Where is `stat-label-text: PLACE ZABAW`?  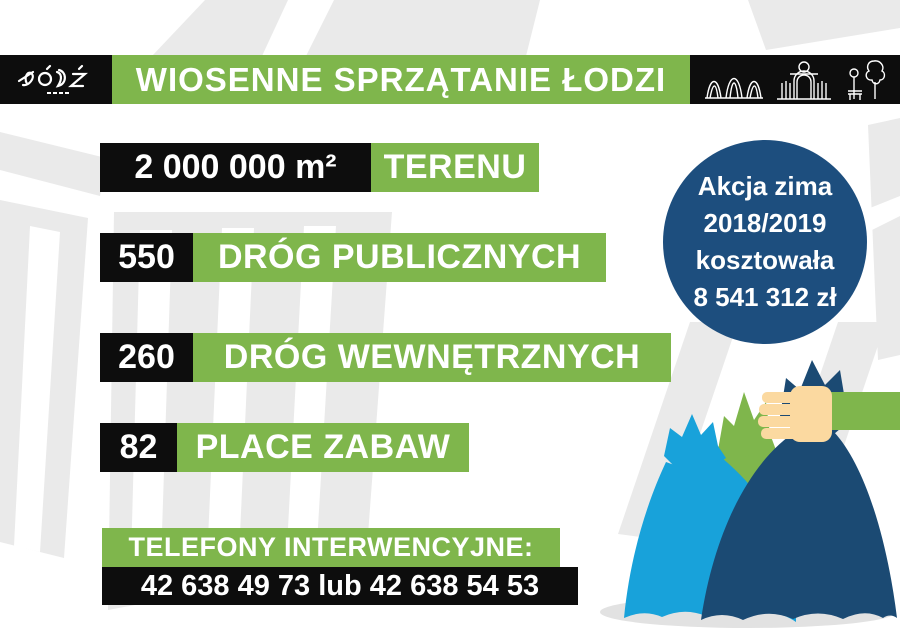
stat-label-text: PLACE ZABAW is located at coordinates (323, 447).